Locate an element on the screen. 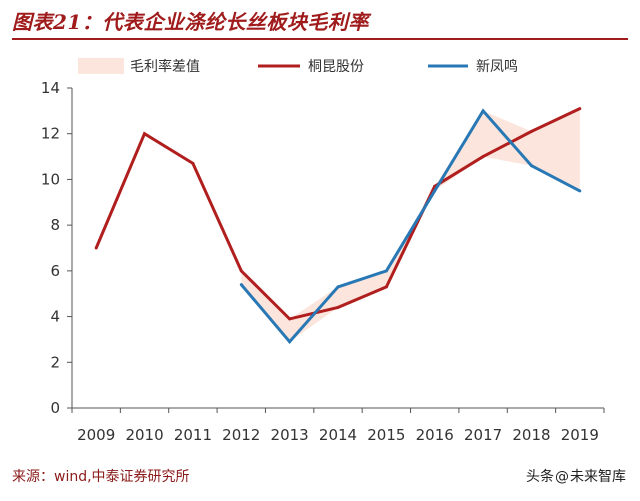 Image resolution: width=640 pixels, height=501 pixels. x-tick-label: 2009 is located at coordinates (96, 435).